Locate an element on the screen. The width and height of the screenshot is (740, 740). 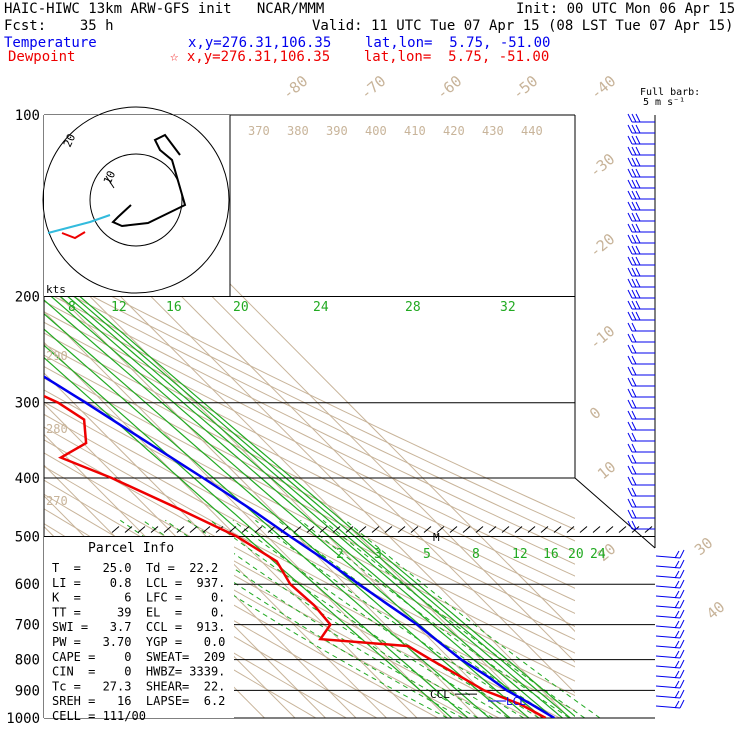
isotherm-label: -70 is located at coordinates (373, 87).